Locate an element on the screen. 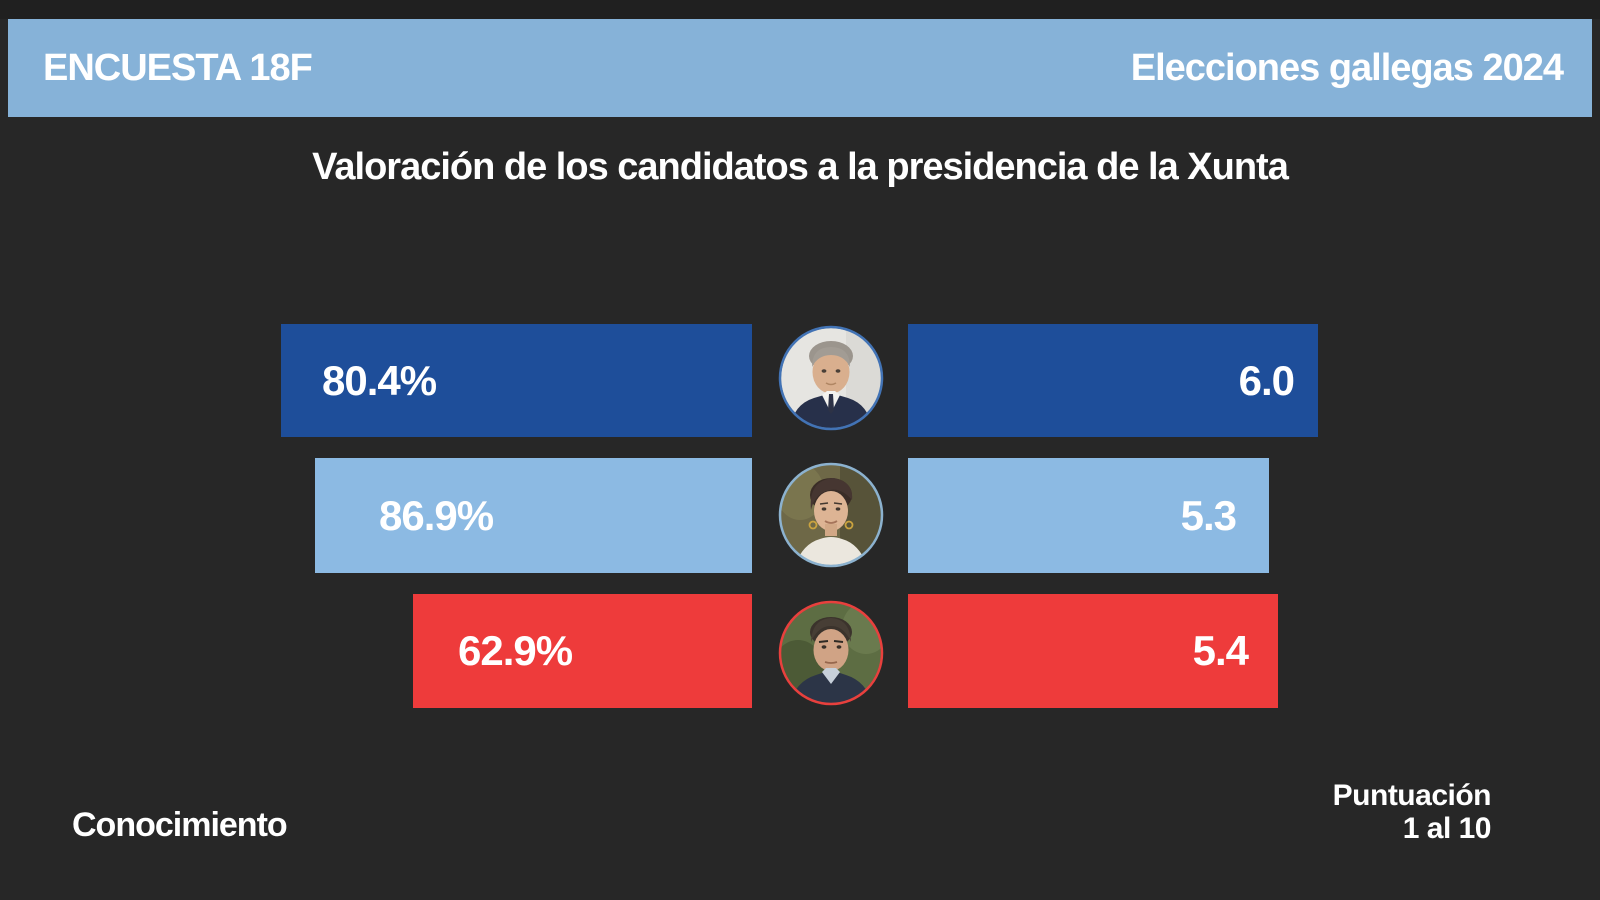 The image size is (1600, 900). left-axis-label: Conocimiento is located at coordinates (180, 825).